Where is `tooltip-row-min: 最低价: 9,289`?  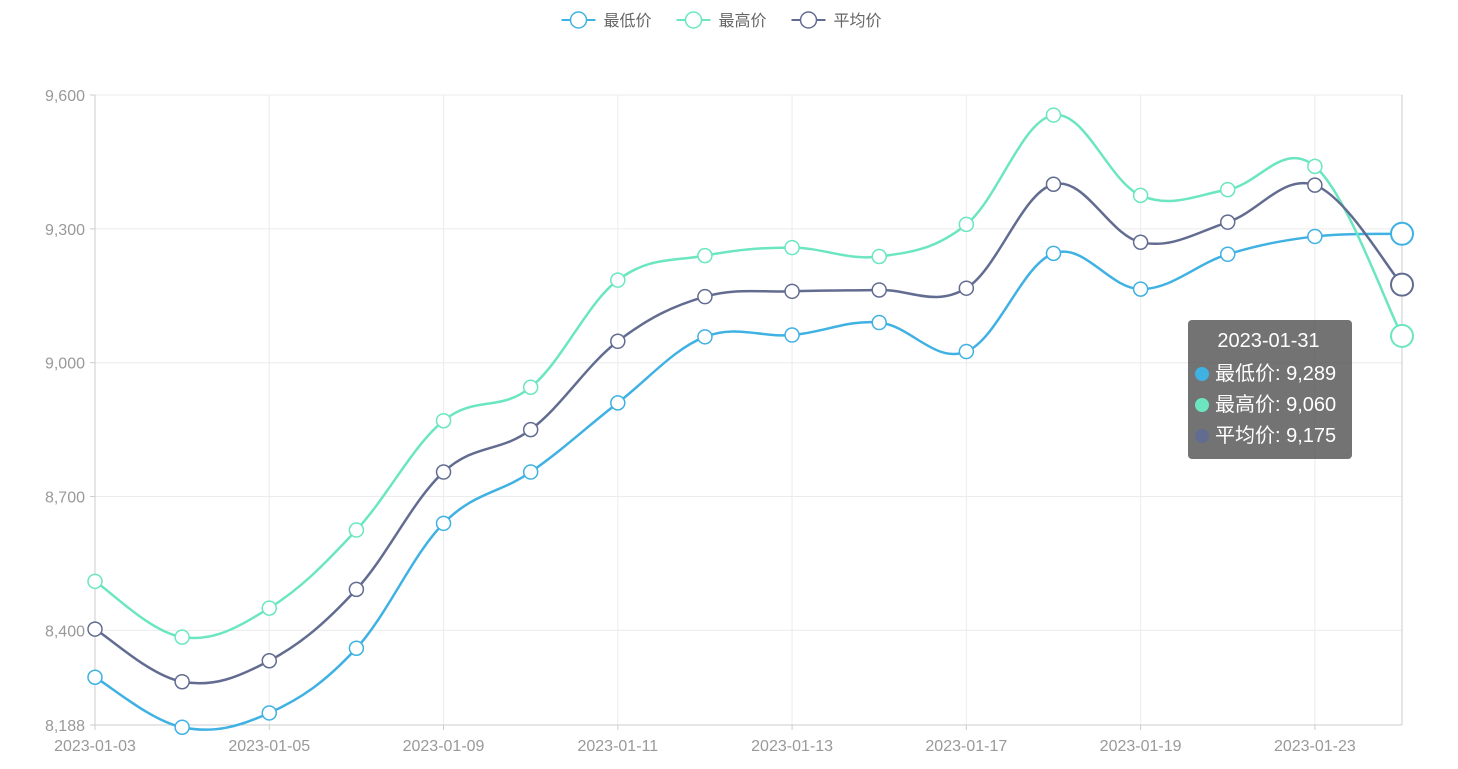
tooltip-row-min: 最低价: 9,289 is located at coordinates (1268, 374).